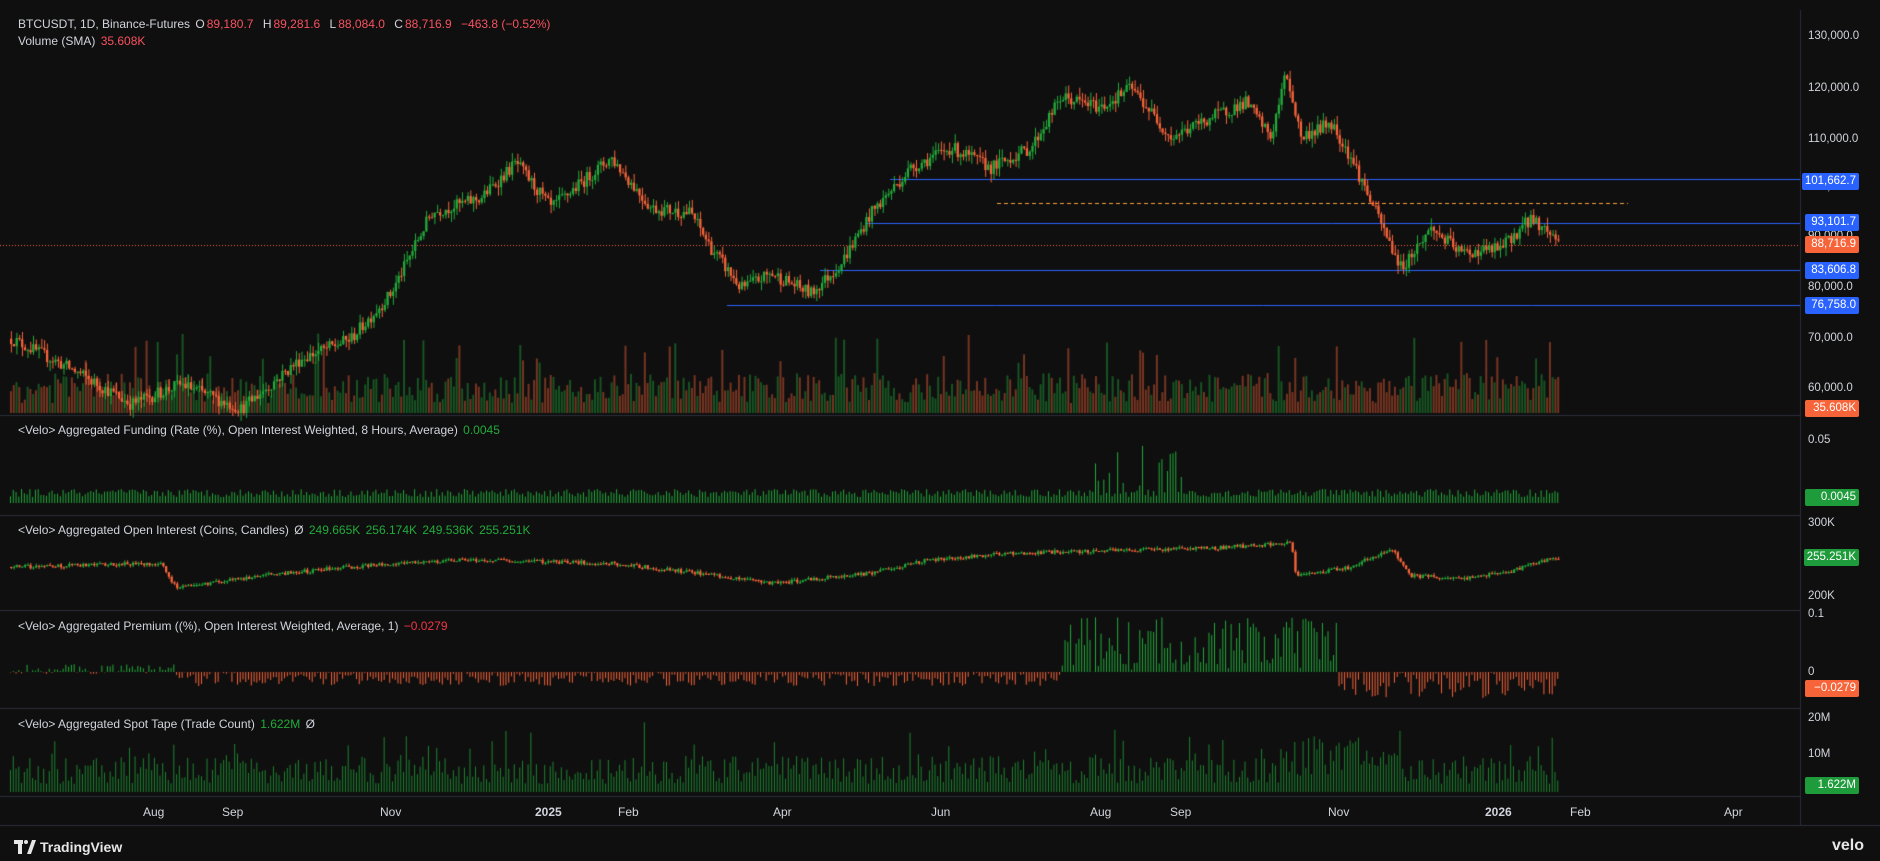 This screenshot has height=861, width=1880. What do you see at coordinates (941, 812) in the screenshot?
I see `time-label: Jun` at bounding box center [941, 812].